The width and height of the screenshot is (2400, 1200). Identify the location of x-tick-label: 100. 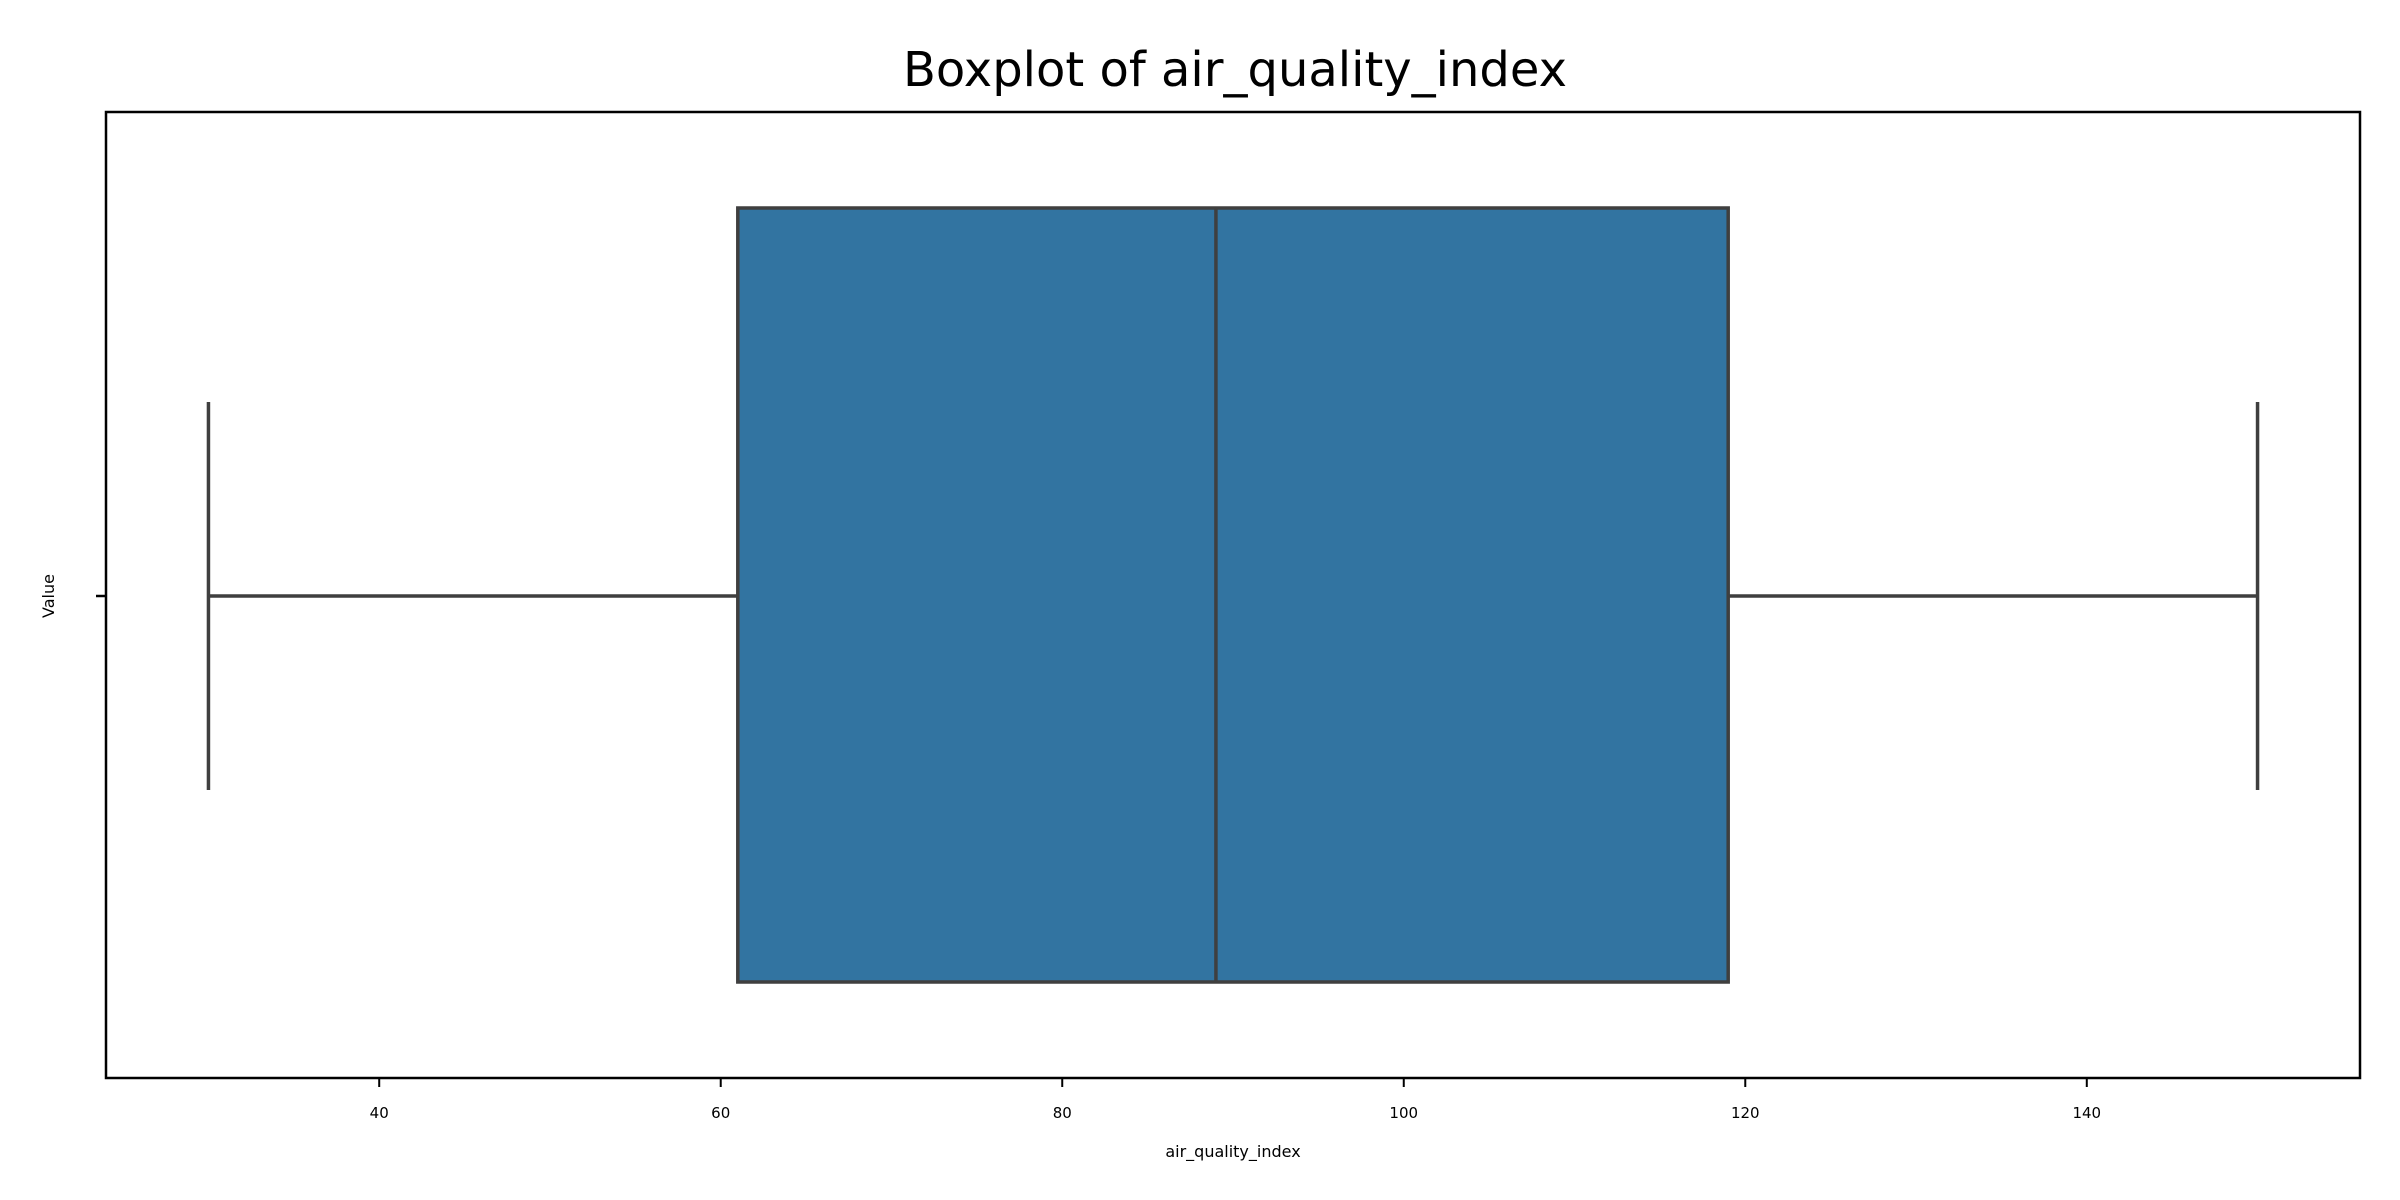
(1403, 1113).